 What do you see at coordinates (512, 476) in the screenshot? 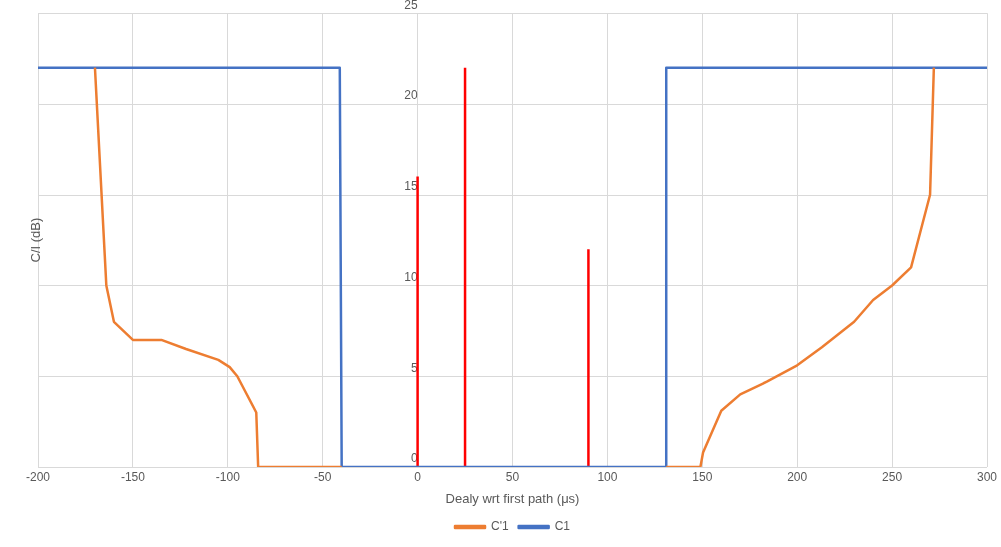
I see `x-tick-label: 50` at bounding box center [512, 476].